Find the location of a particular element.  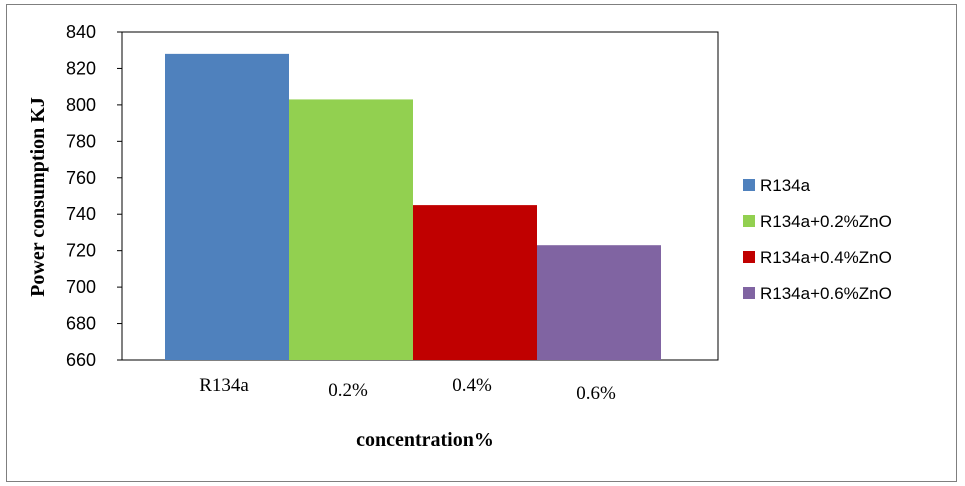

y-tick-label: 780 is located at coordinates (81, 141).